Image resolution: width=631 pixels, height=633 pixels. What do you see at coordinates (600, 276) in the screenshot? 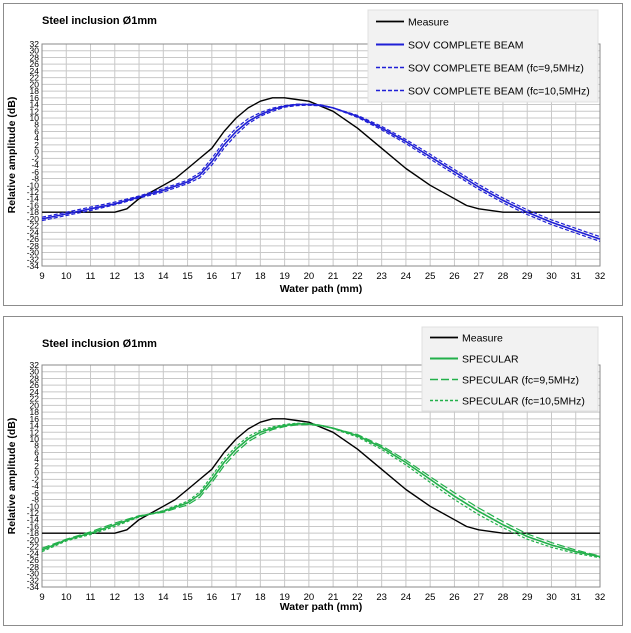
I see `x-tick-label: 32` at bounding box center [600, 276].